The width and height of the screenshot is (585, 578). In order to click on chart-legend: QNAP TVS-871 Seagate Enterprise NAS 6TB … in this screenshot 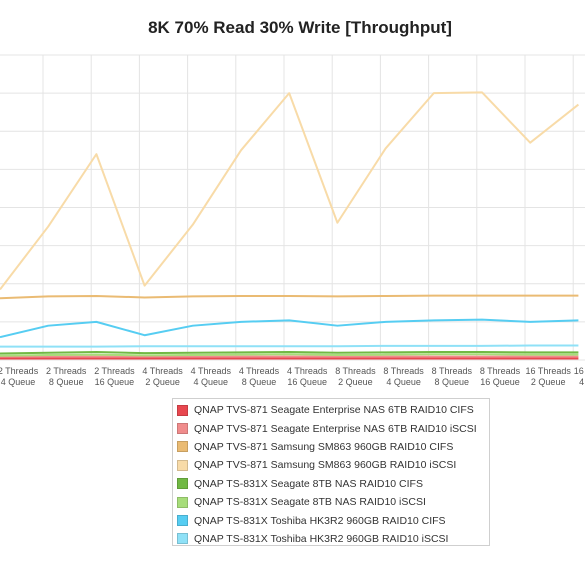, I will do `click(331, 472)`.